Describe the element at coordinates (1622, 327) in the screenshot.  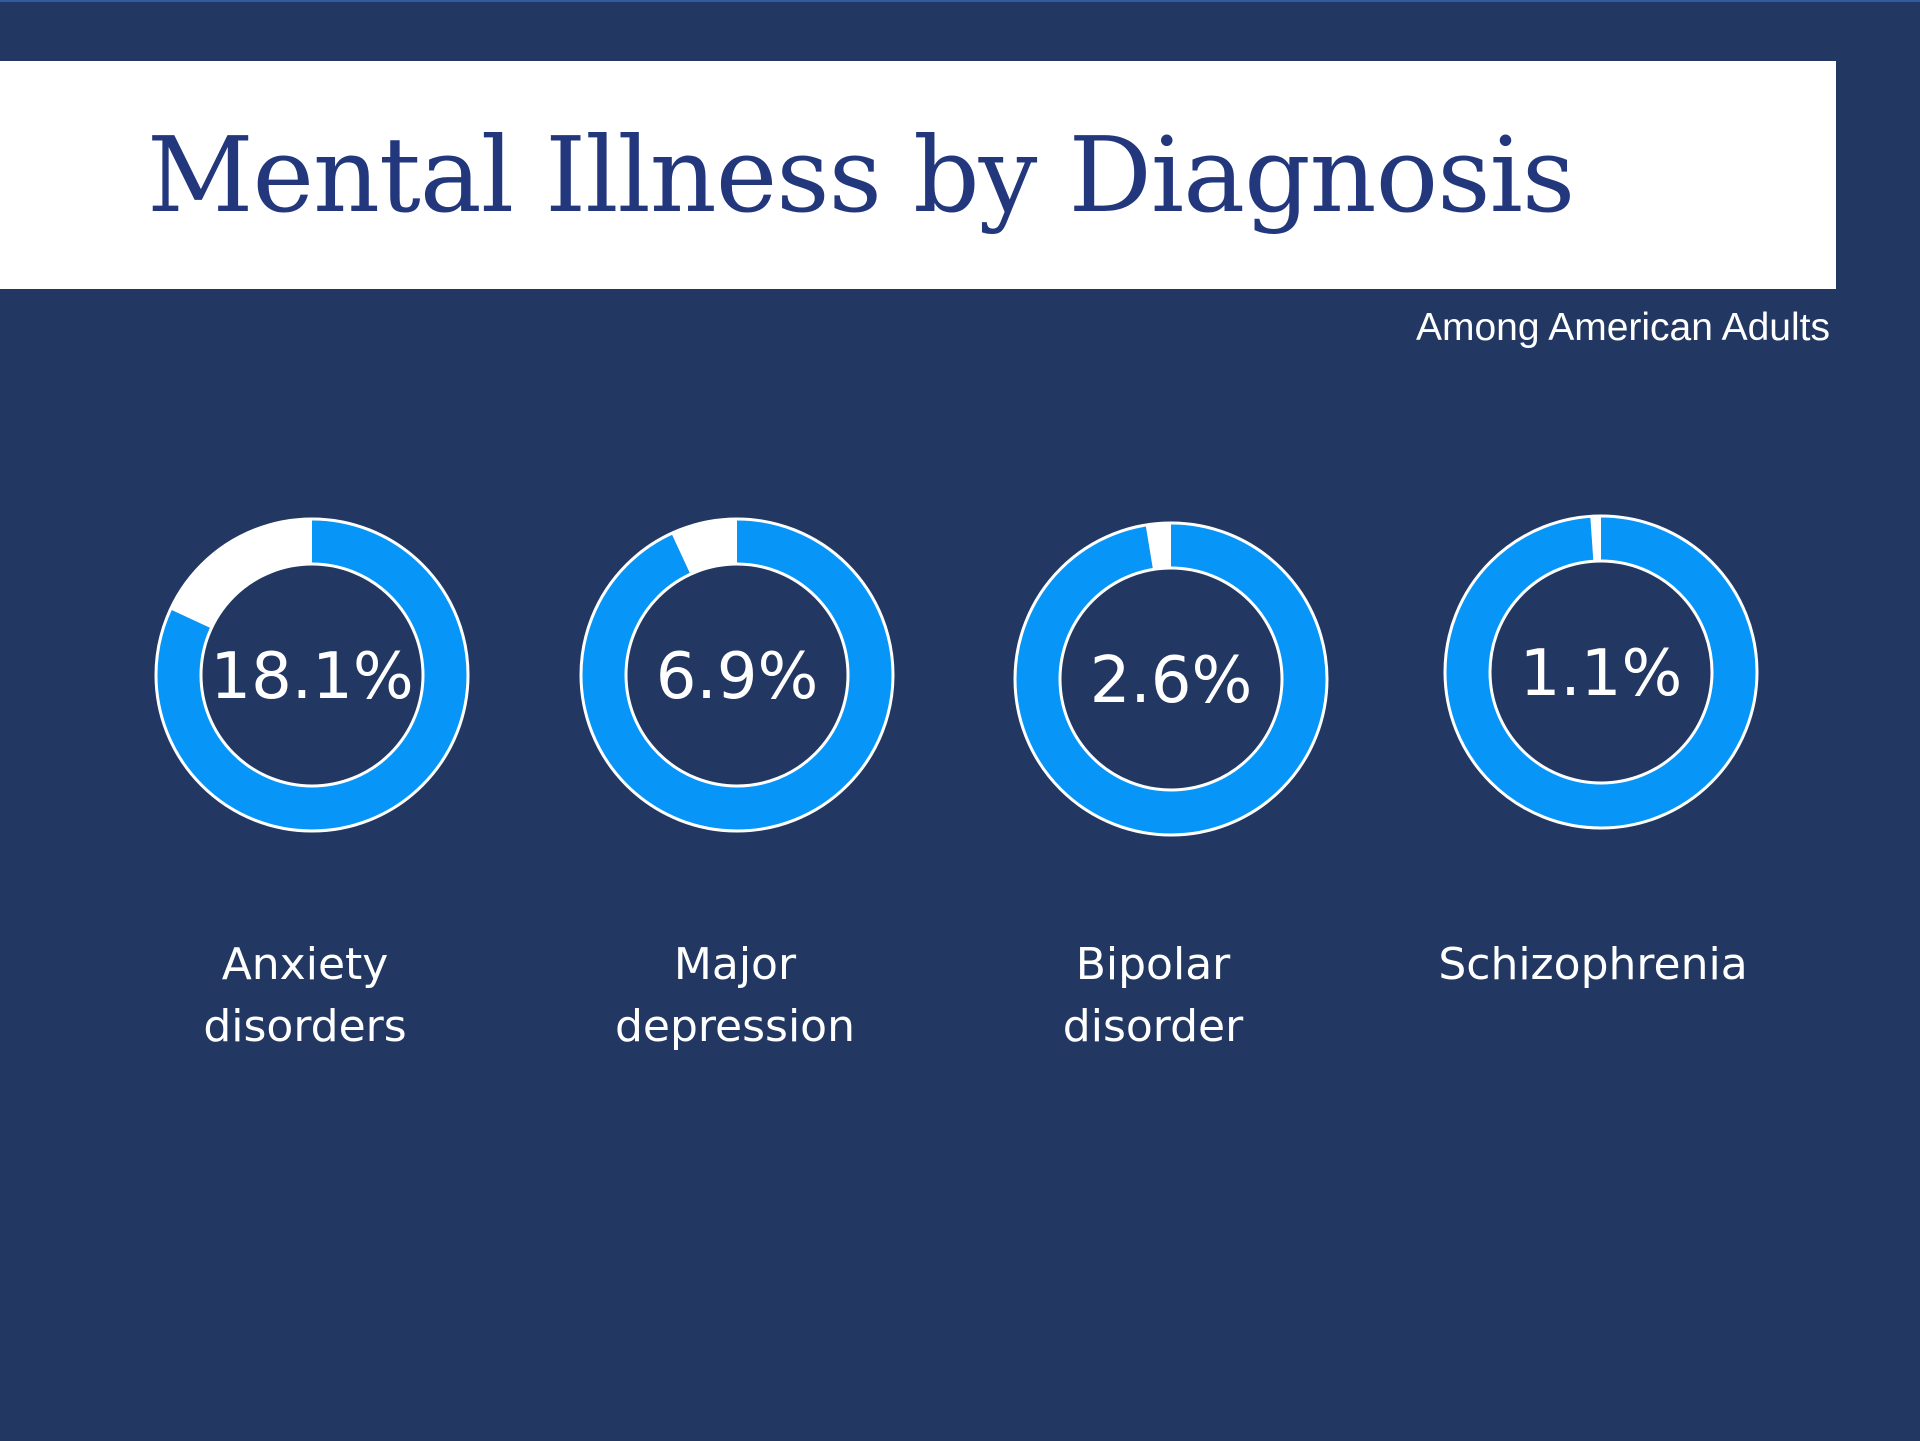
I see `chart-subtitle: Among American Adults` at that location.